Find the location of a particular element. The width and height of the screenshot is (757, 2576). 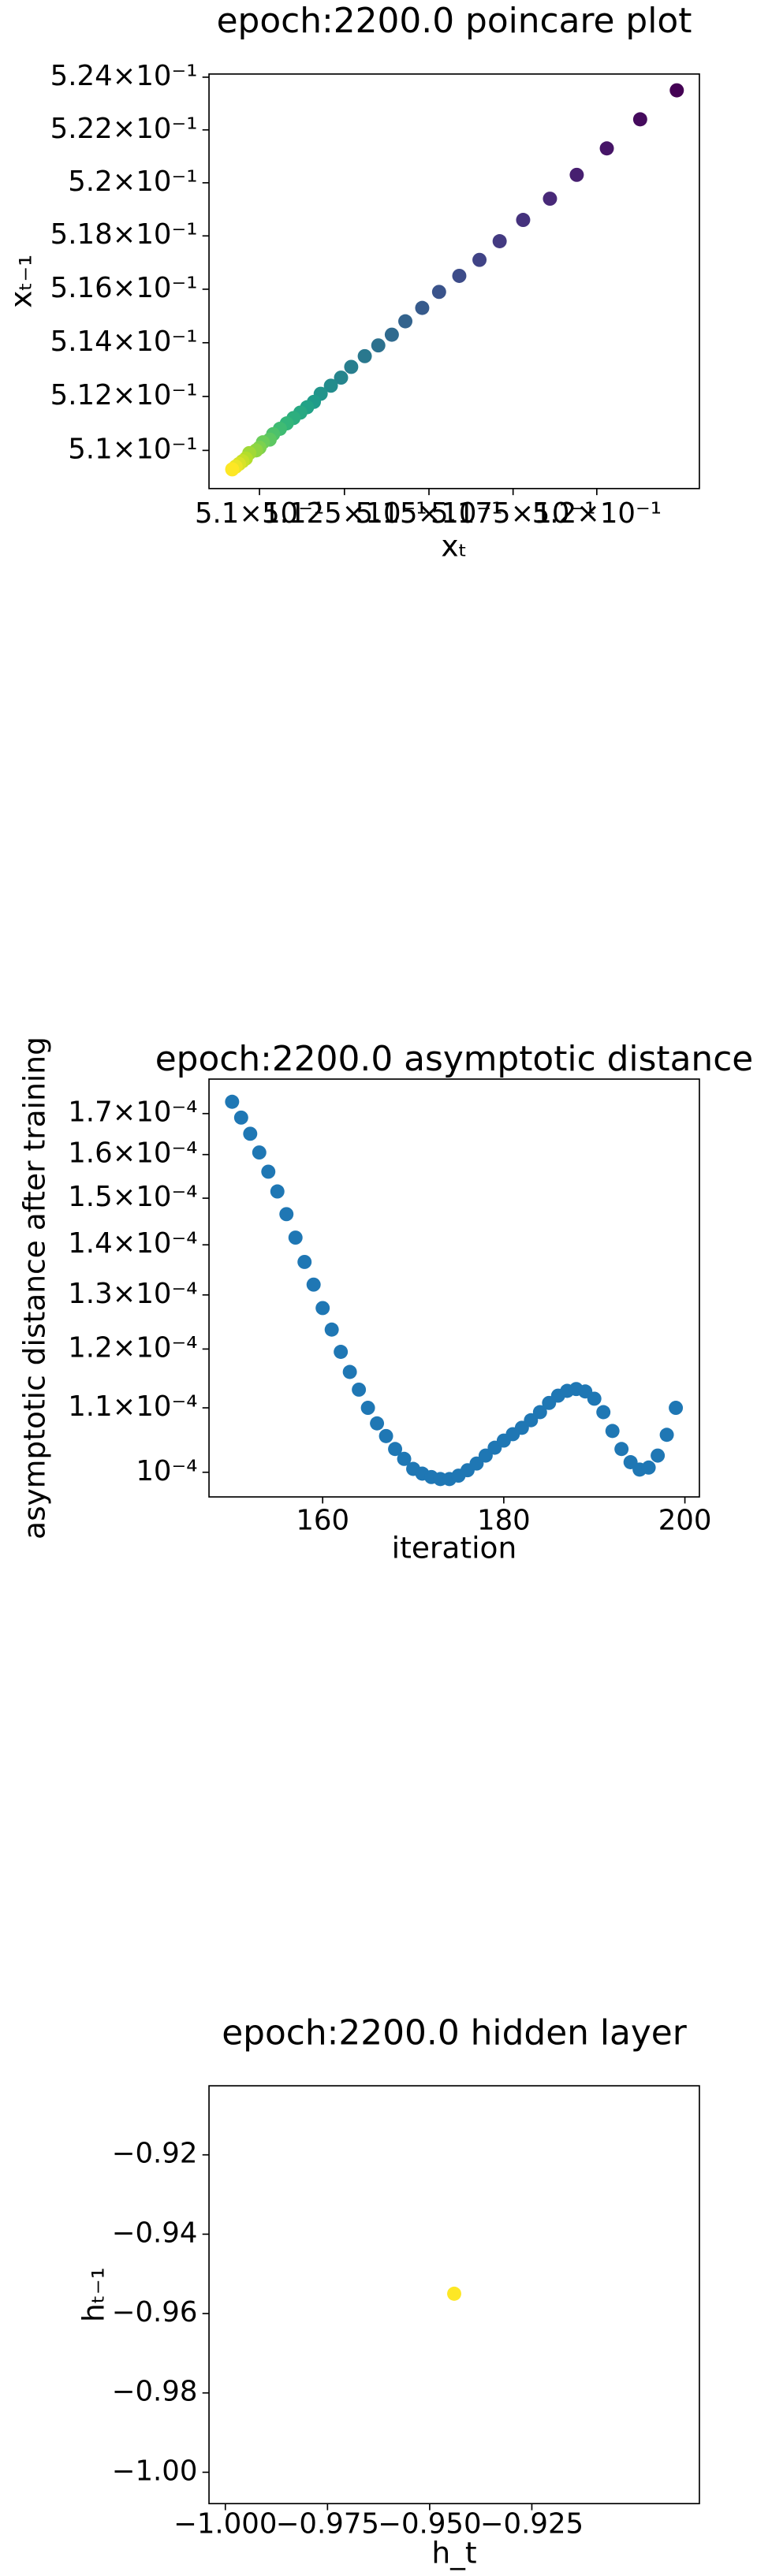

x-tick-label: 5.15×10⁻¹ is located at coordinates (429, 513).